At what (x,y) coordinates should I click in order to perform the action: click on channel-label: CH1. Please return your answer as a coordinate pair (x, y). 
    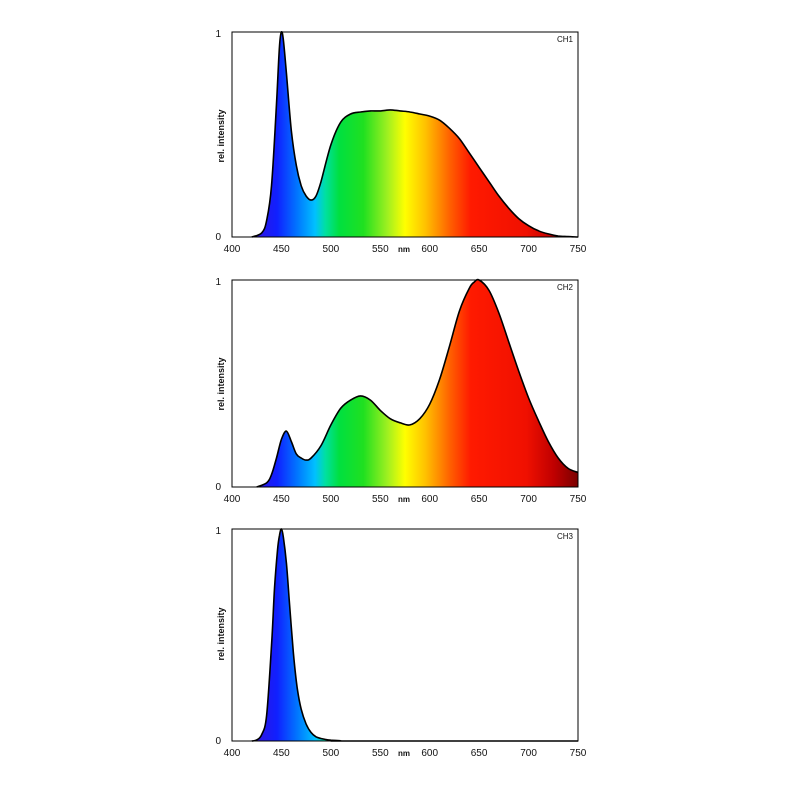
    Looking at the image, I should click on (565, 39).